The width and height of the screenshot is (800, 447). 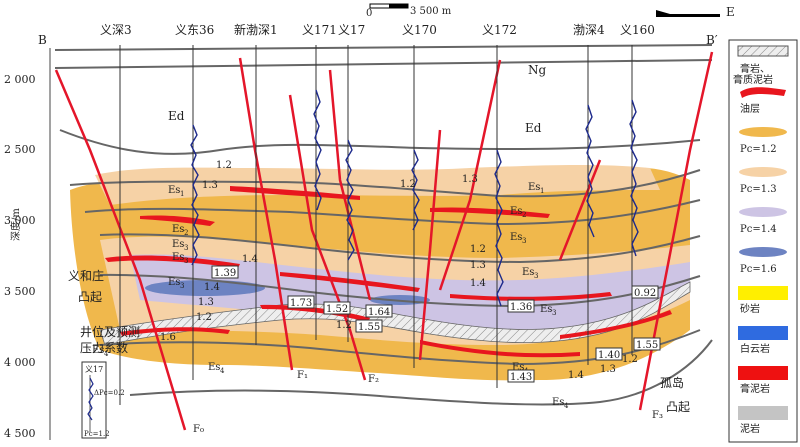 What do you see at coordinates (657, 415) in the screenshot?
I see `svg-text: F₃` at bounding box center [657, 415].